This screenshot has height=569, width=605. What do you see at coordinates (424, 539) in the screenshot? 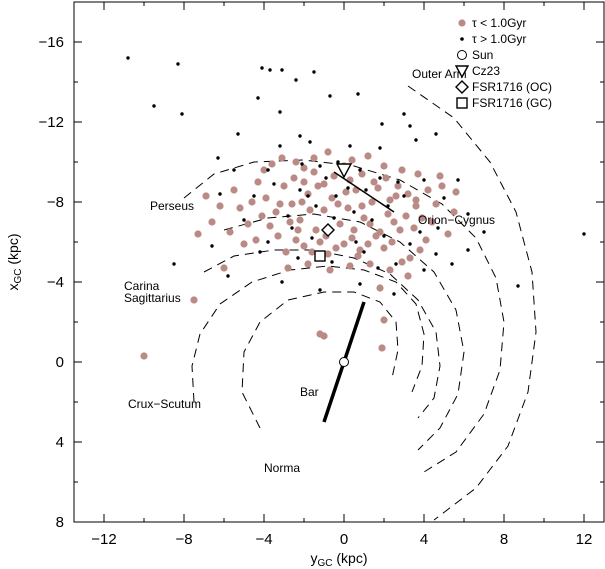
I see `x-tick-label: 4` at bounding box center [424, 539].